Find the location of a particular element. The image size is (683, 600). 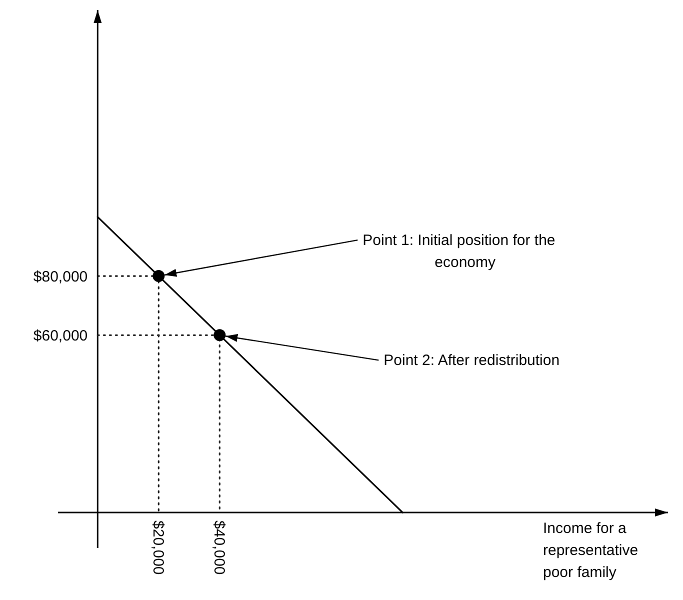

y-tick-label: $80,000 is located at coordinates (60, 277).